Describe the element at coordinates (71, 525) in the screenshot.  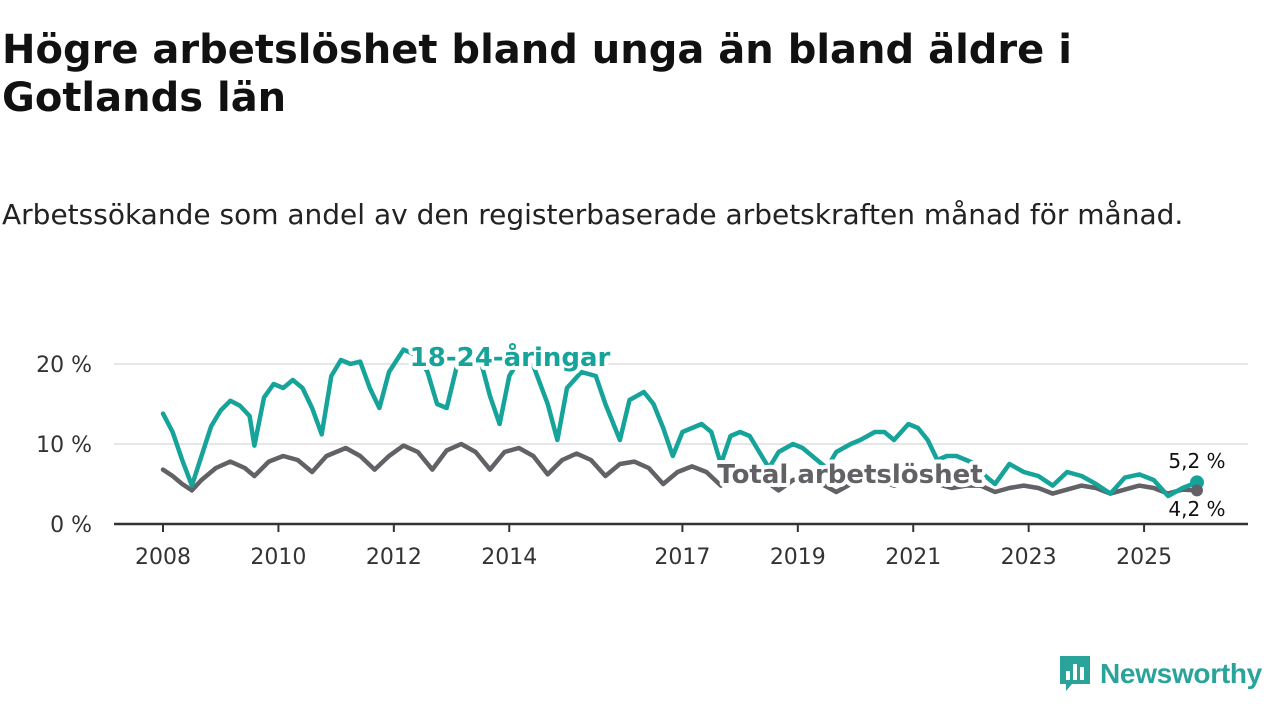
I see `y-tick-label: 0 %` at that location.